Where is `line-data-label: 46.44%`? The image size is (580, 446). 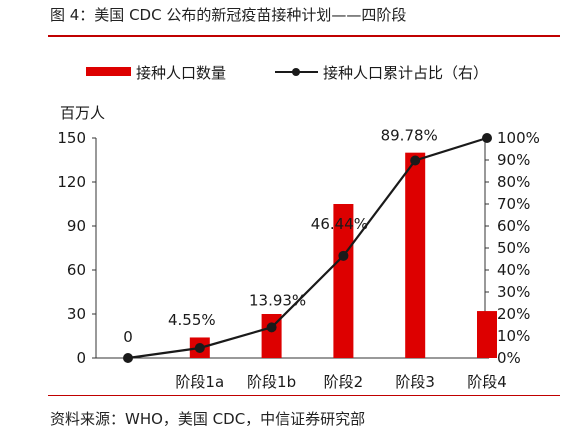
line-data-label: 46.44% is located at coordinates (339, 224).